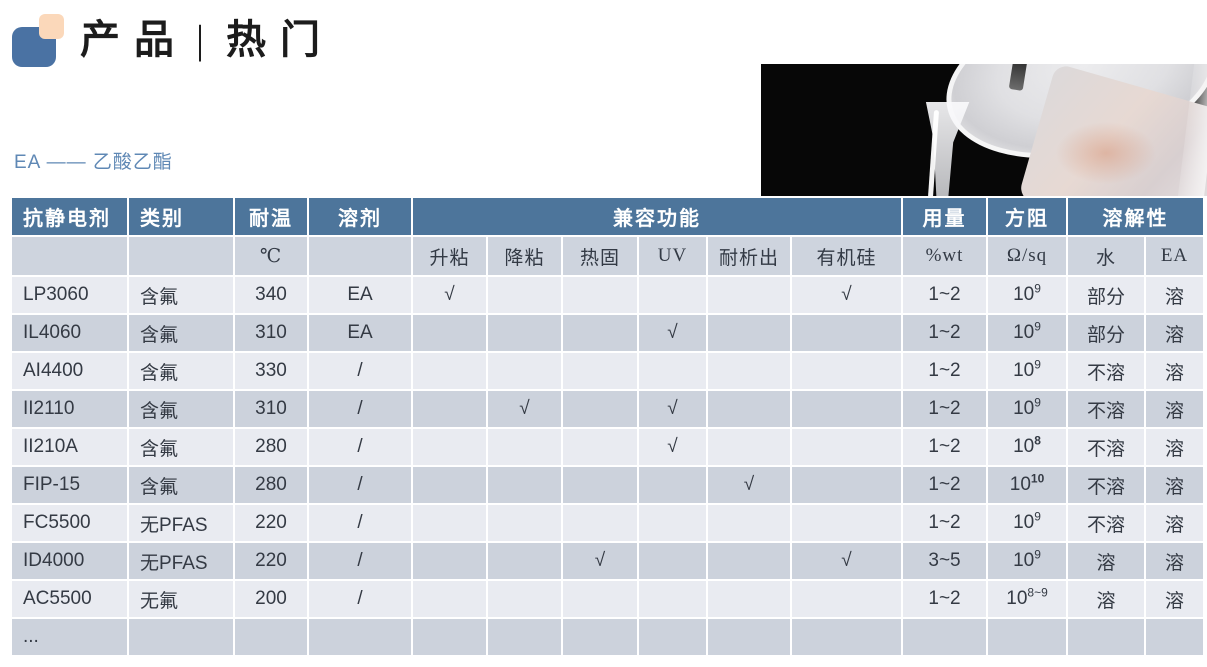  Describe the element at coordinates (1174, 409) in the screenshot. I see `cell-ea-solubility: 溶` at that location.